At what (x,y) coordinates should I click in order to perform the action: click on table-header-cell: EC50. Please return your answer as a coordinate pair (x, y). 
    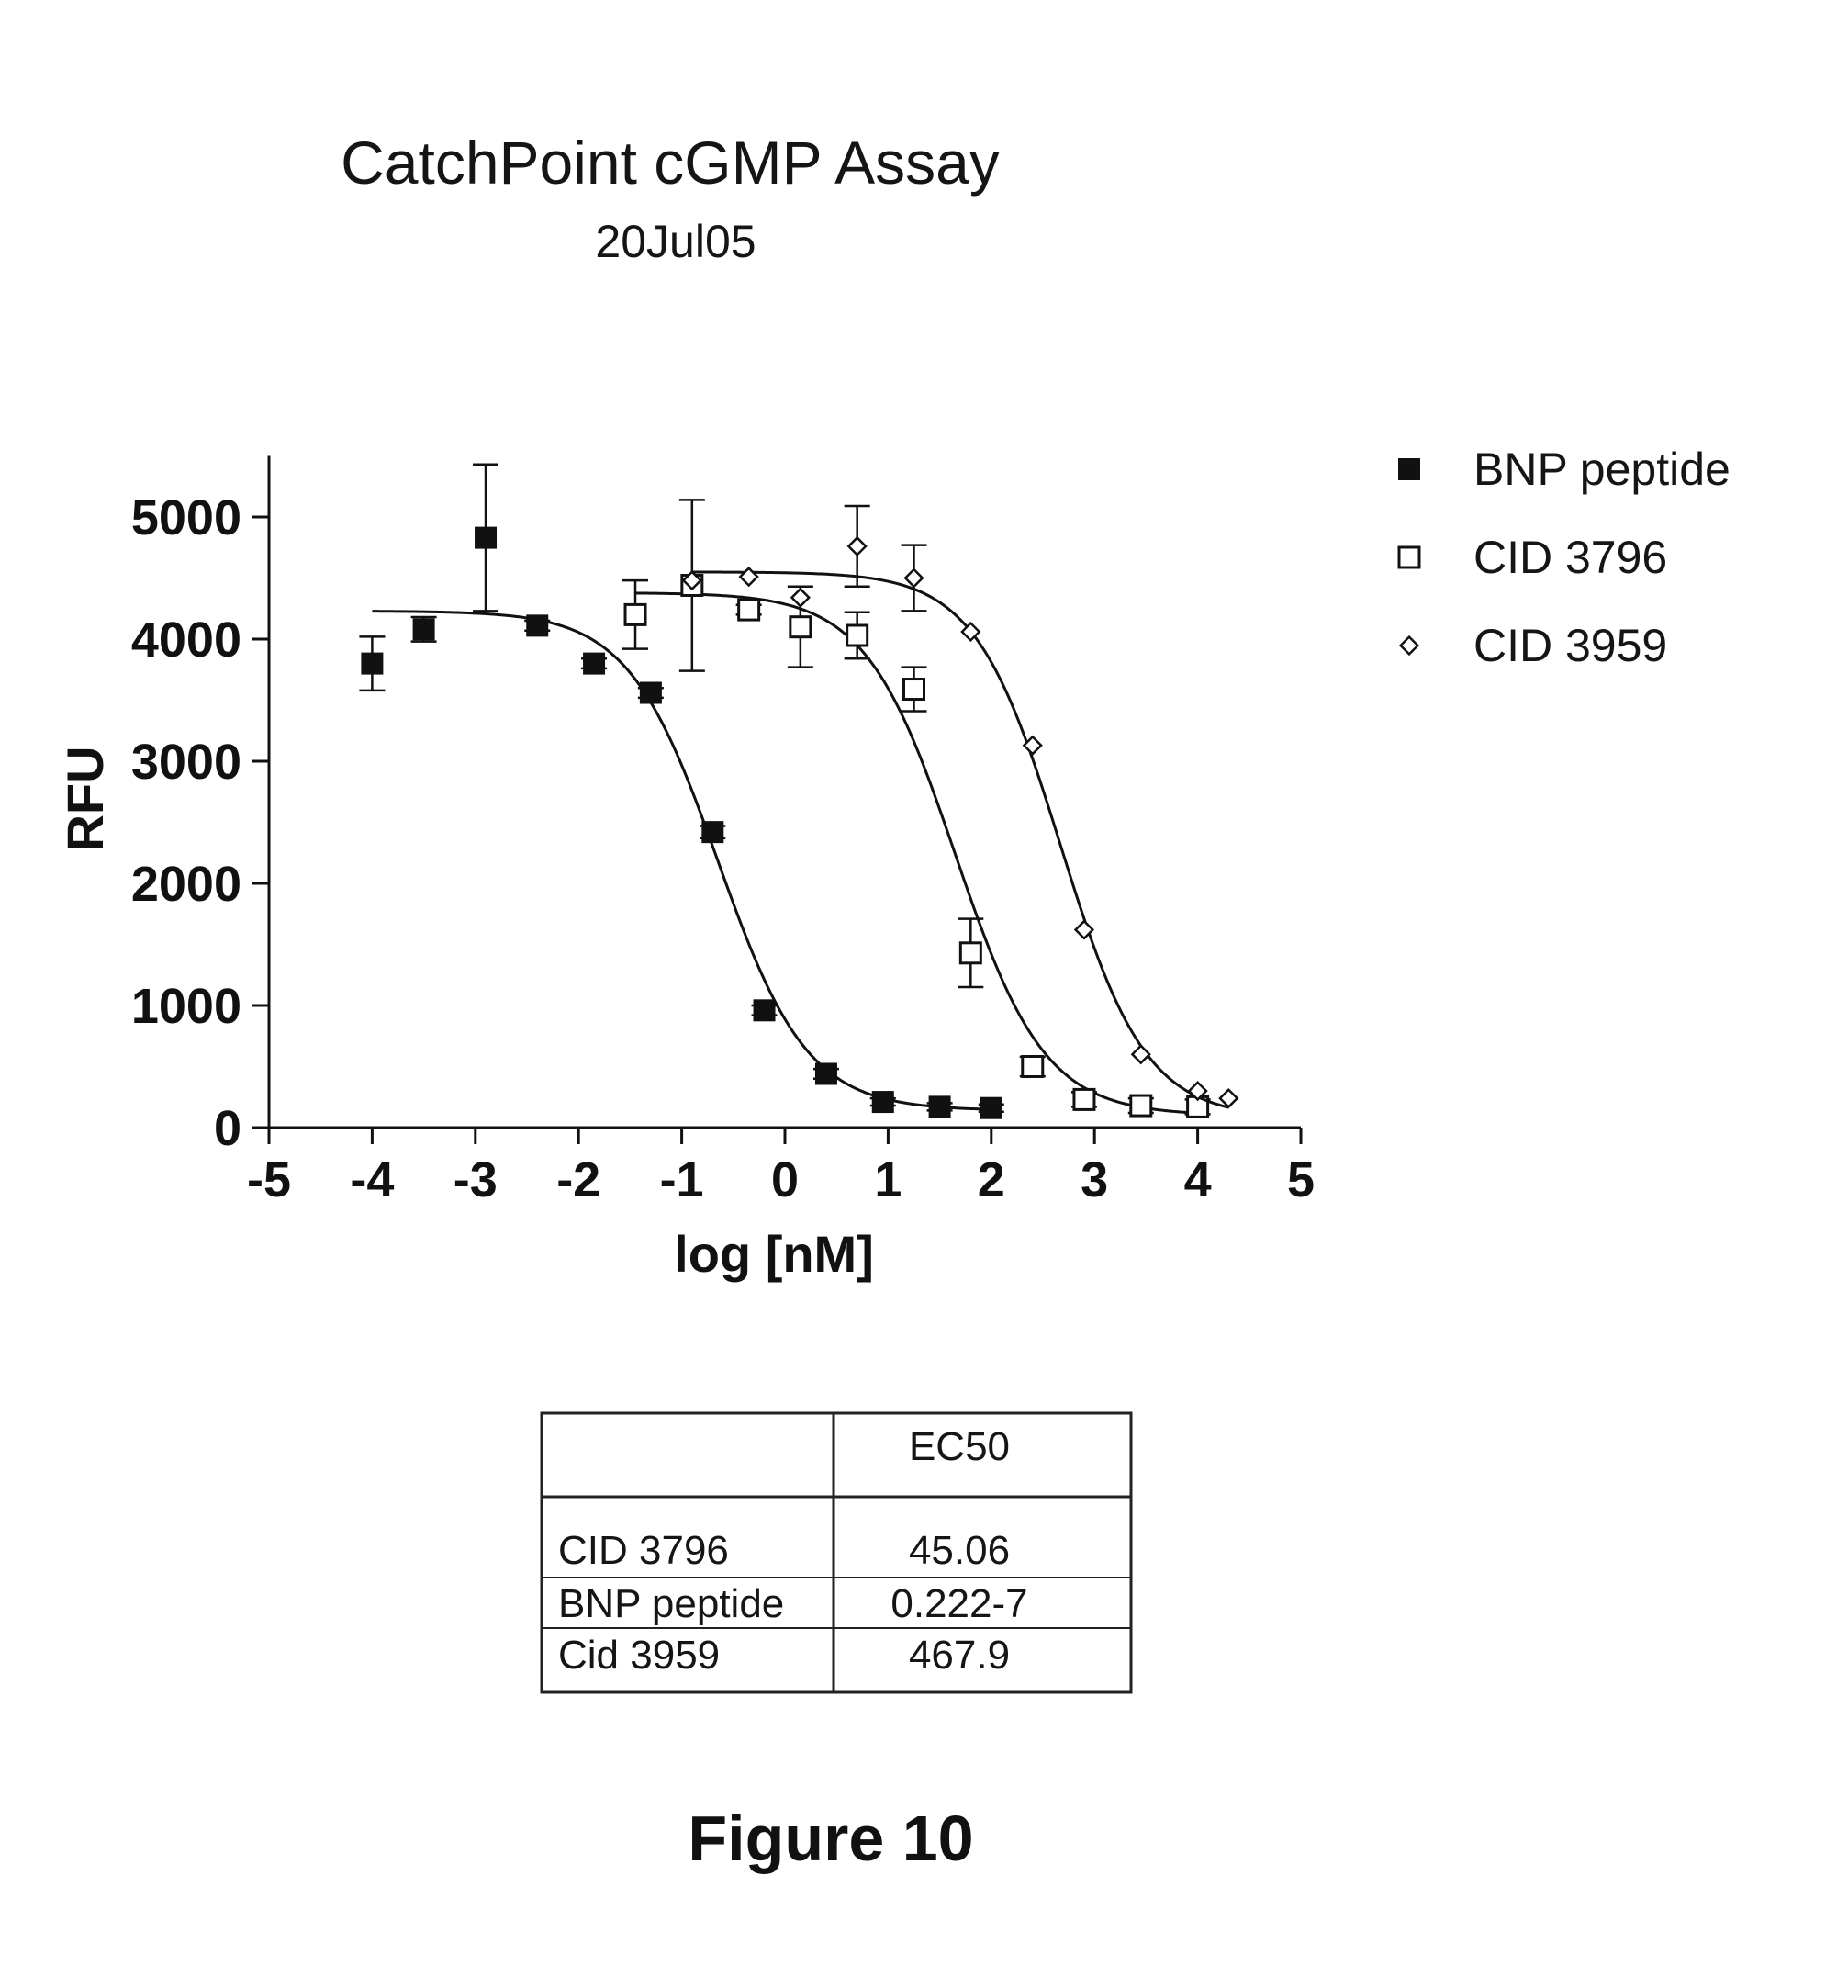
    Looking at the image, I should click on (959, 1447).